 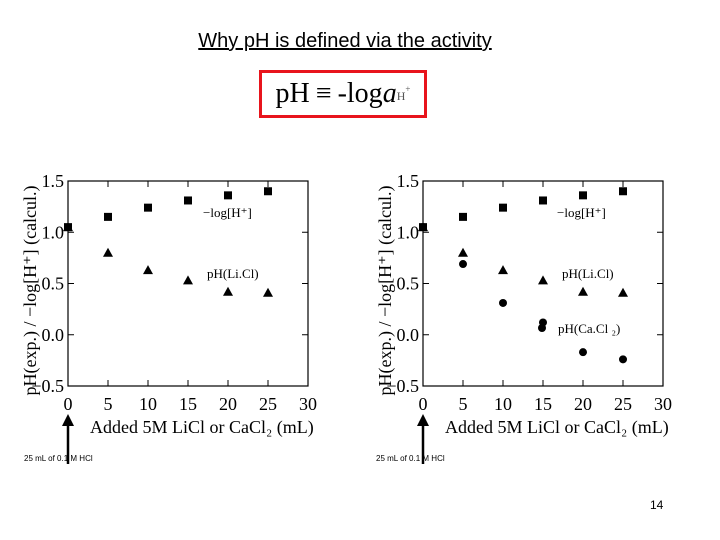 I want to click on ph-definition-formula: pH ≡ -log a H+, so click(x=343, y=94).